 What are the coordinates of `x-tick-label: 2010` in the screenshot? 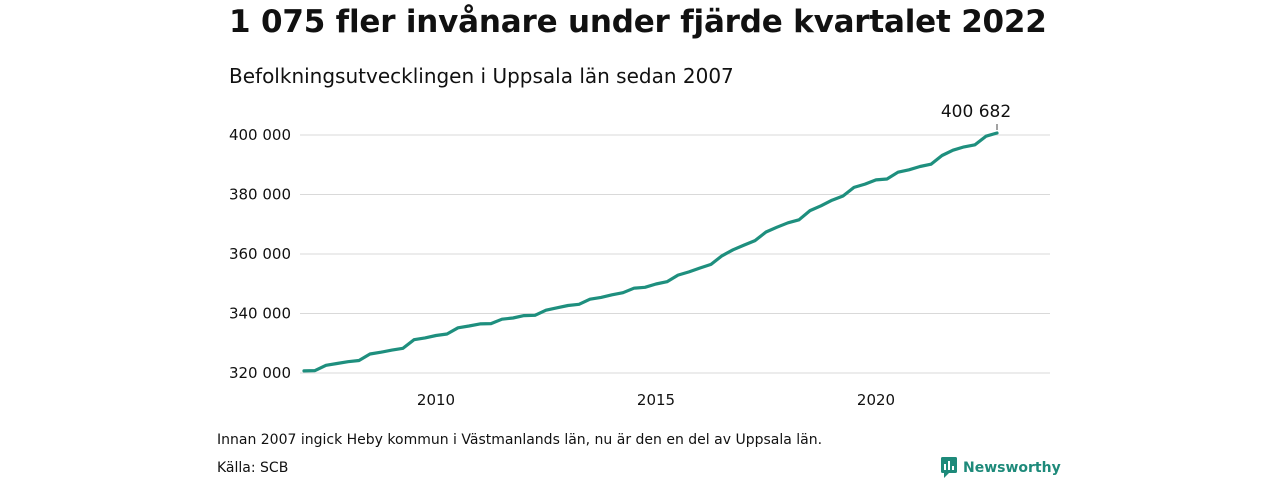 It's located at (436, 400).